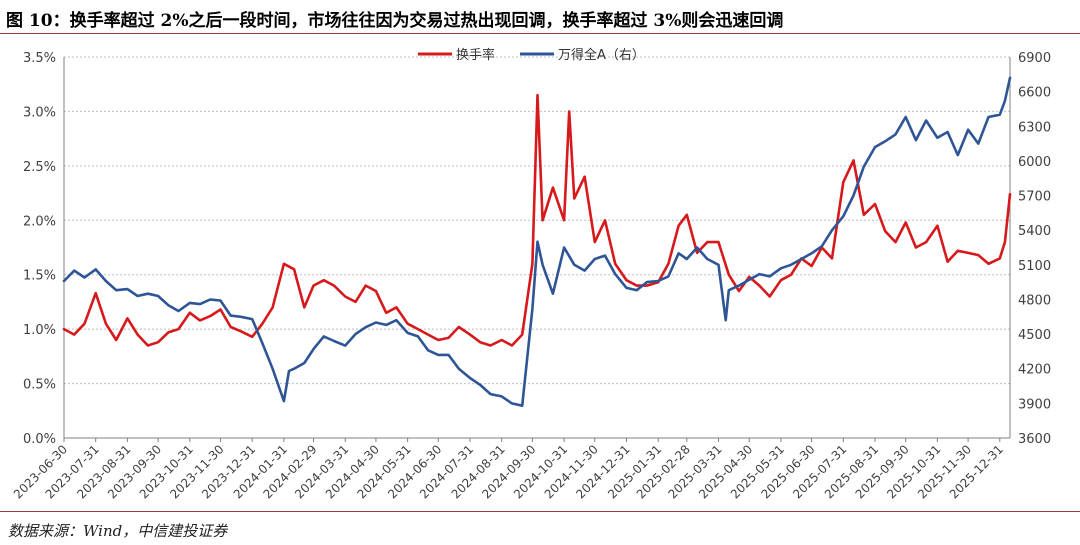 This screenshot has width=1080, height=545. Describe the element at coordinates (1034, 335) in the screenshot. I see `y-right-tick-label: 4500` at that location.